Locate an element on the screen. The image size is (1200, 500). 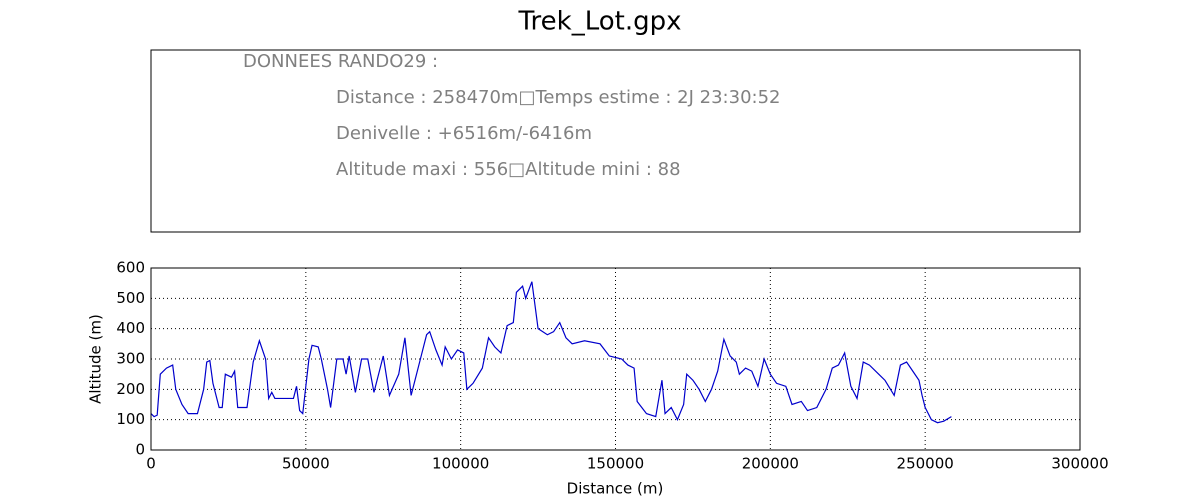
x-tick-label: 0 is located at coordinates (151, 464).